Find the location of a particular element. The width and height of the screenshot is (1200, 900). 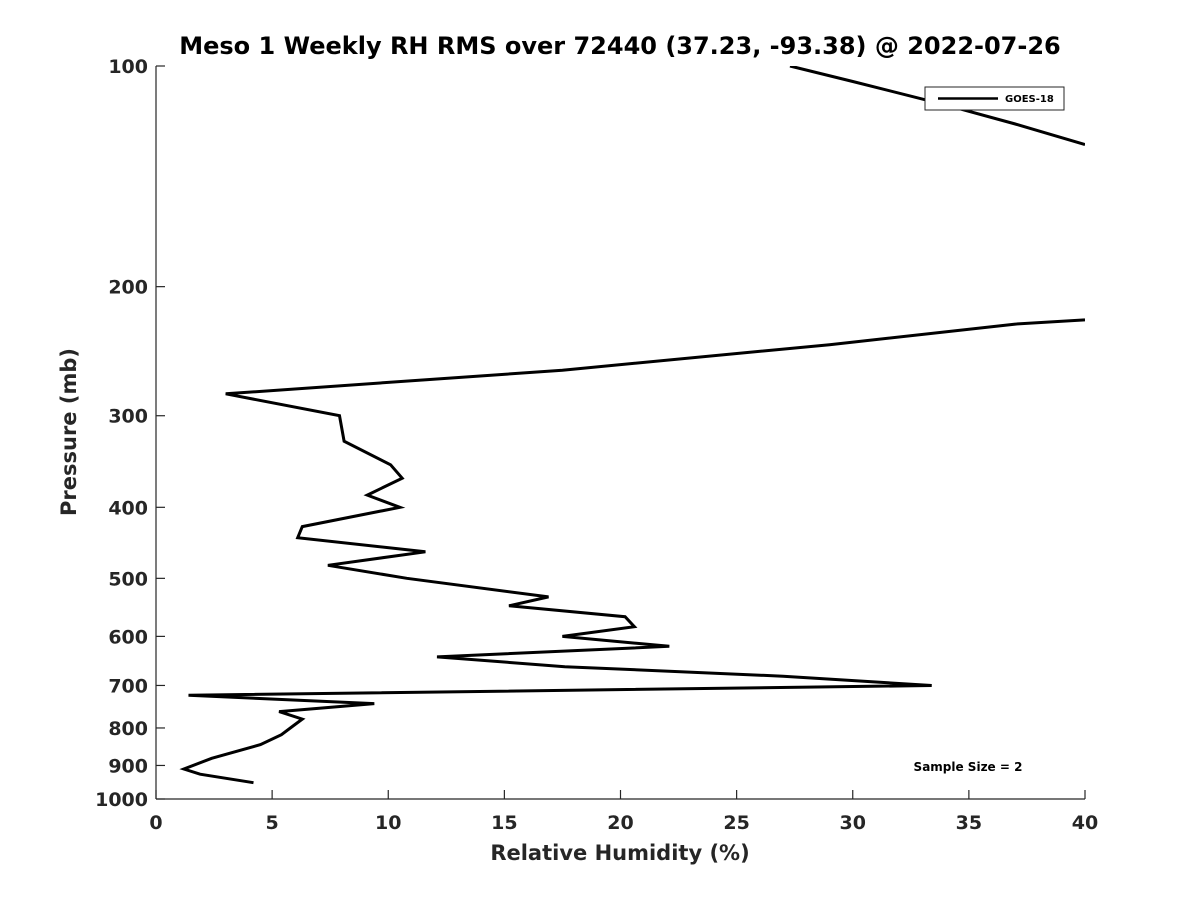

sample-size-annotation: Sample Size = 2 is located at coordinates (968, 767).